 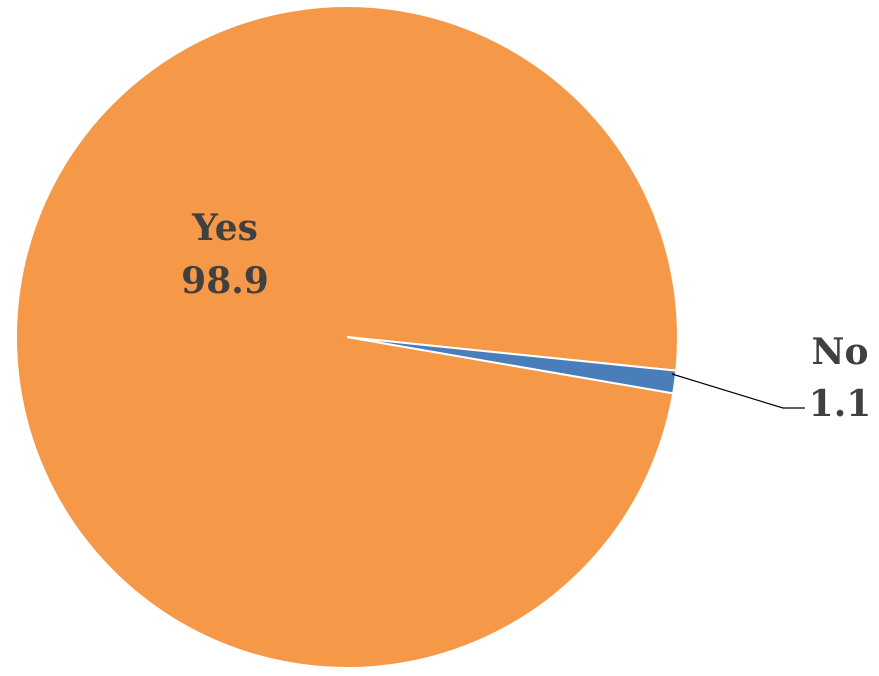 I want to click on leader-lines, so click(x=738, y=391).